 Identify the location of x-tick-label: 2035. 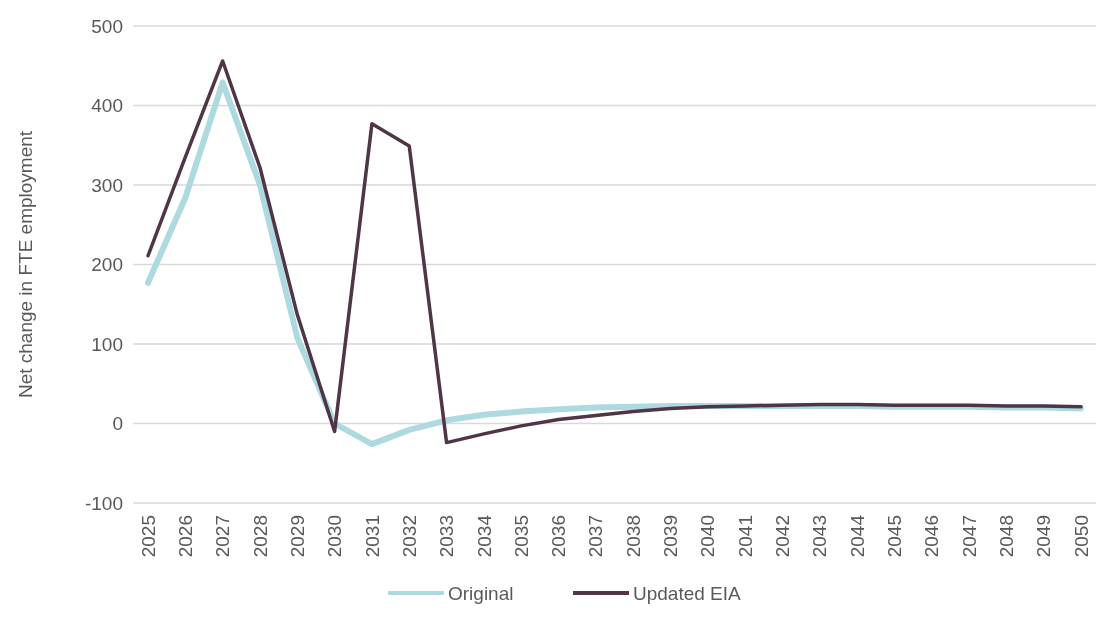
(521, 536).